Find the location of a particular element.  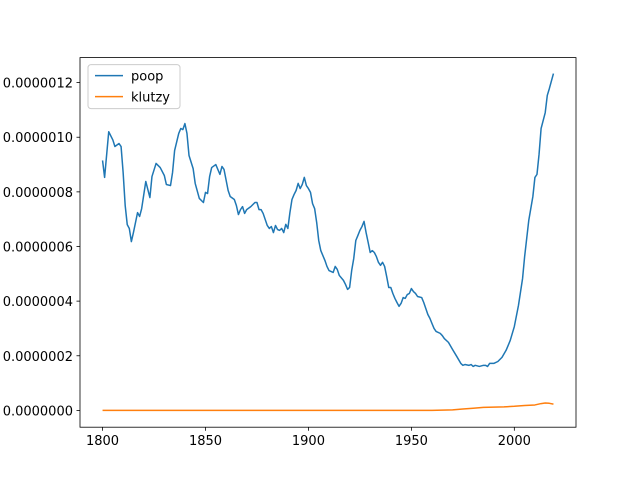

y-tick-label: 0.0000012 is located at coordinates (38, 84).